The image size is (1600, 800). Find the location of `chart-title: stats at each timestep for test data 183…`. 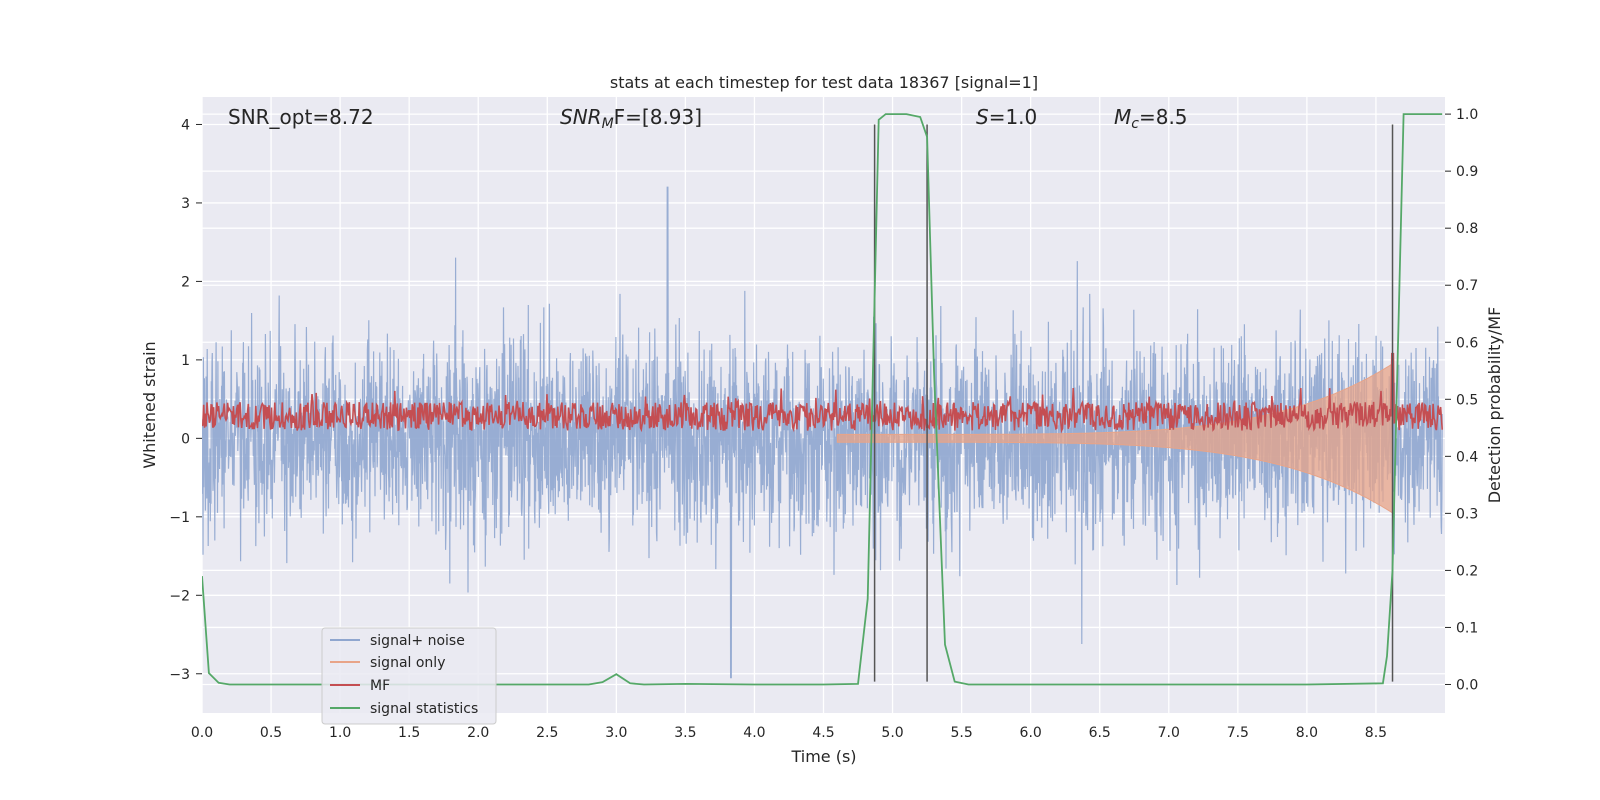

chart-title: stats at each timestep for test data 183… is located at coordinates (824, 82).